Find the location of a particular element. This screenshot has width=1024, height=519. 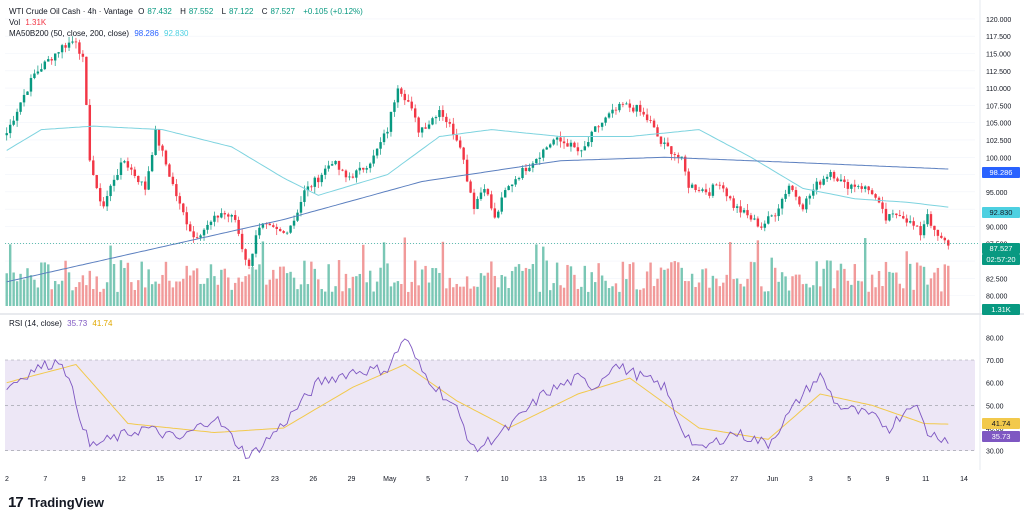

open-value: 87.432 is located at coordinates (159, 11).